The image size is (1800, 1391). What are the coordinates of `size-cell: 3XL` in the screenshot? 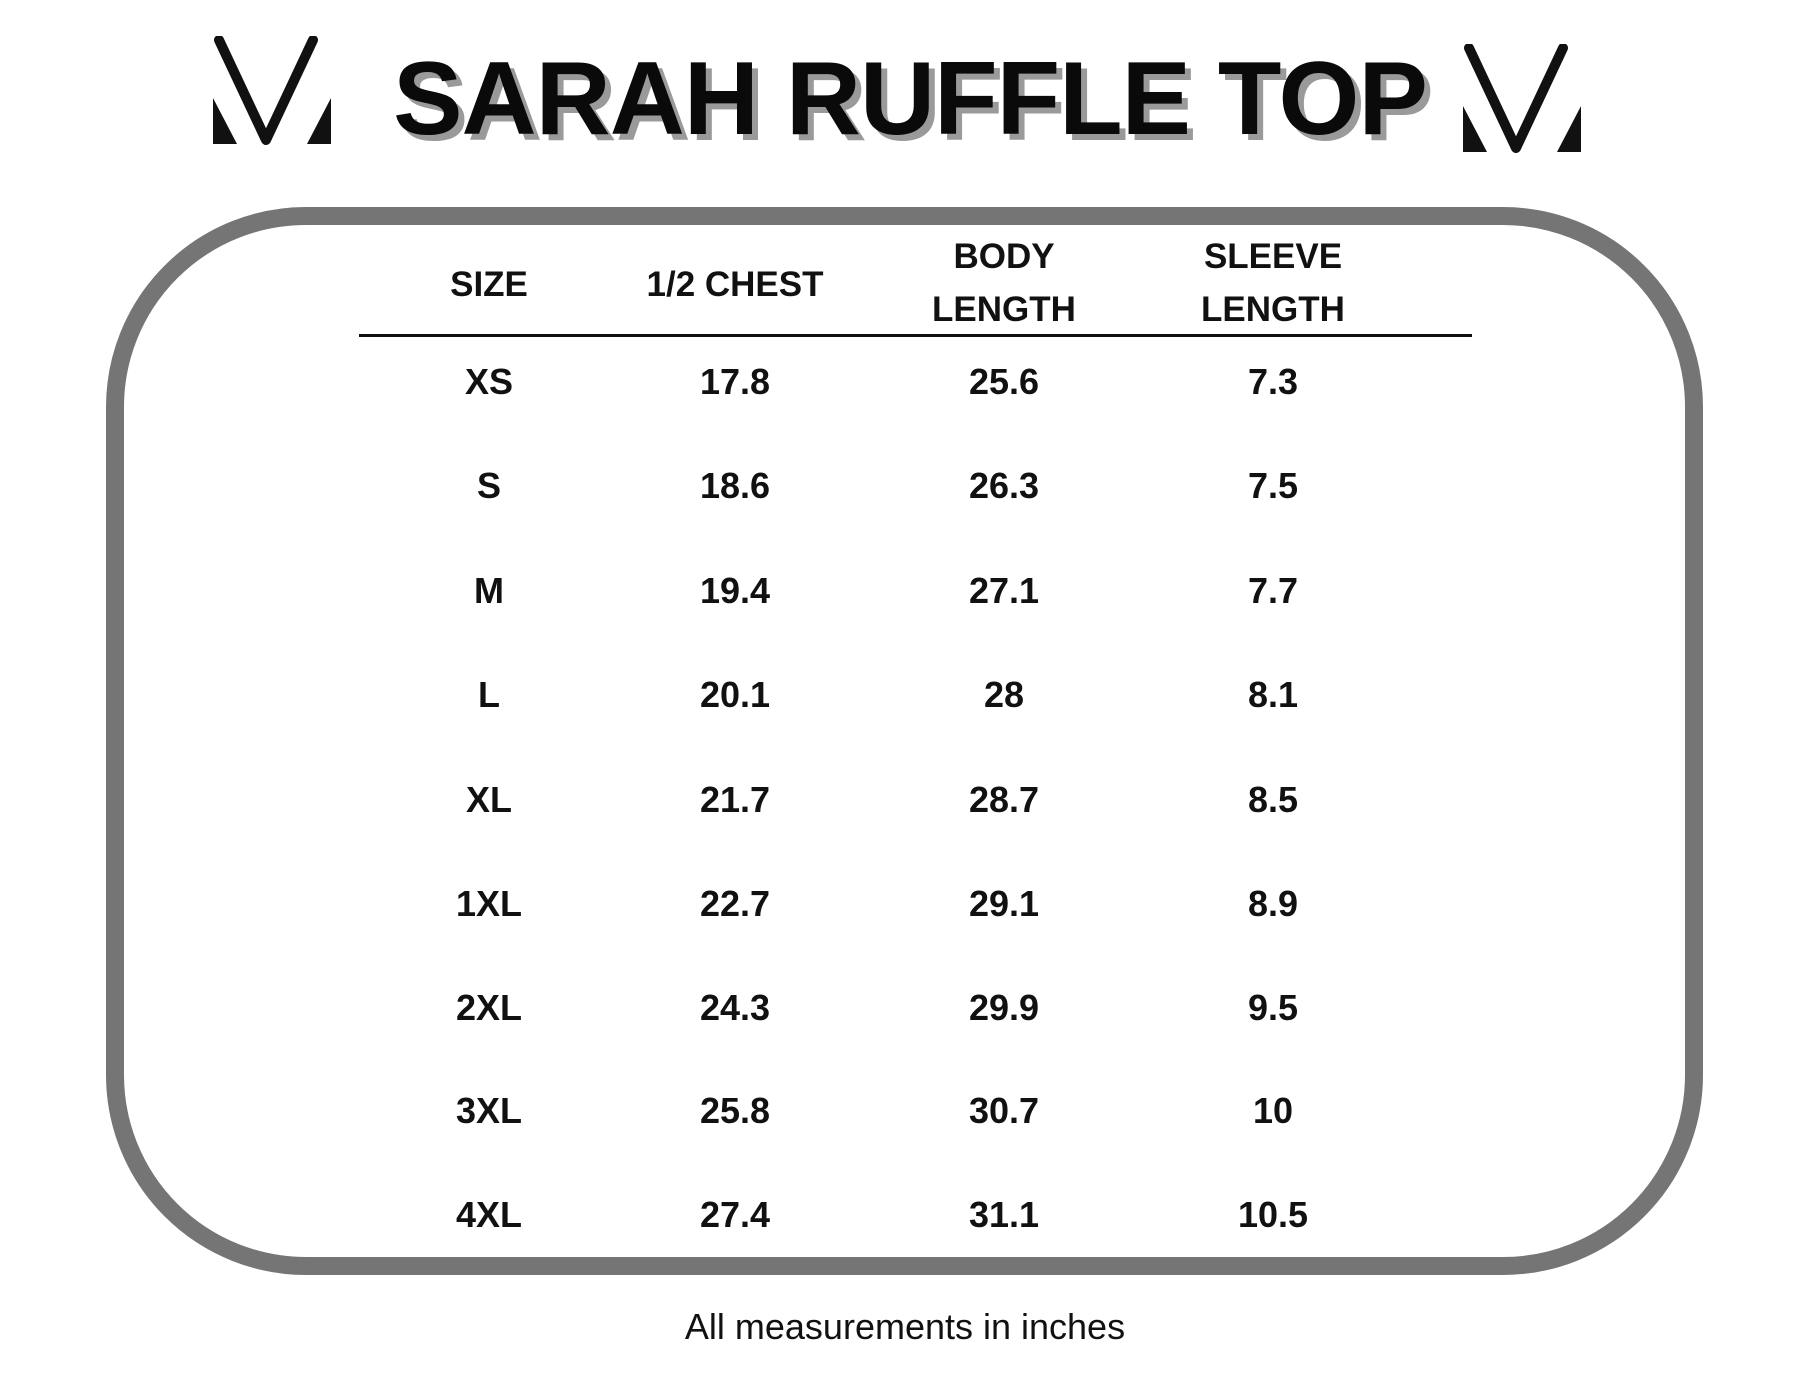 It's located at (489, 1110).